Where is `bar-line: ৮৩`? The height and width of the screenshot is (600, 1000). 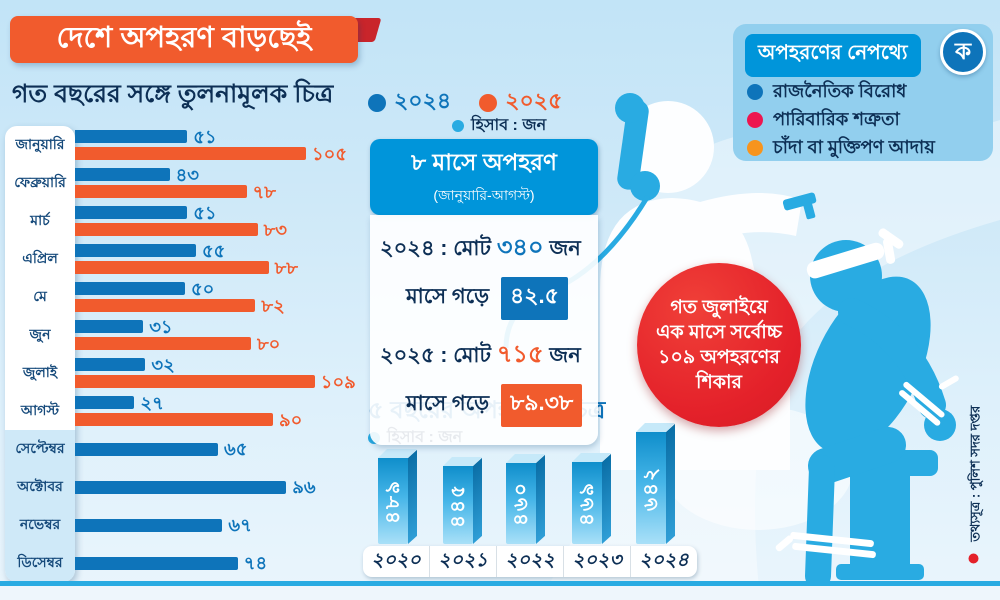 bar-line: ৮৩ is located at coordinates (255, 229).